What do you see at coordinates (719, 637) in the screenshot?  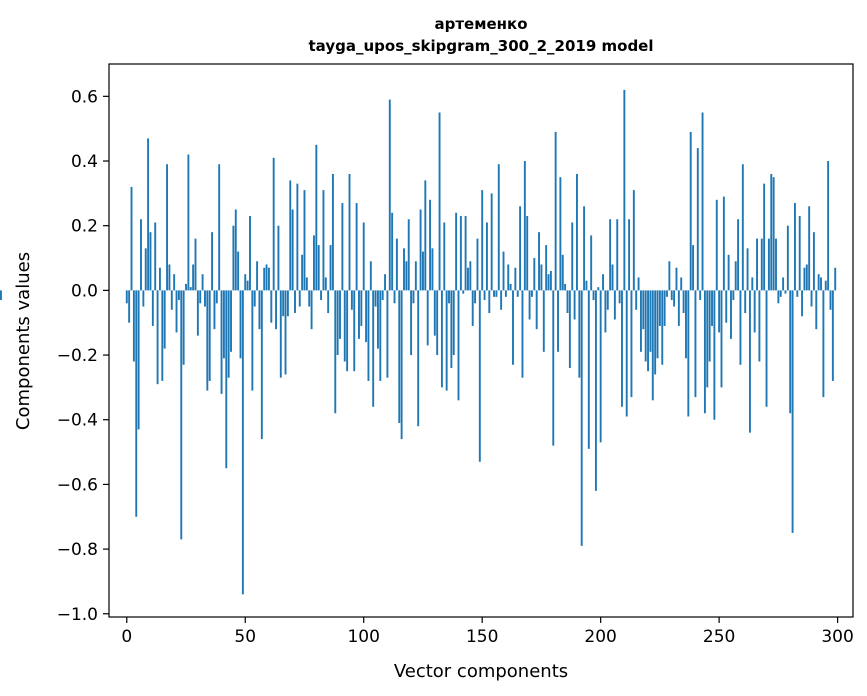 I see `x-tick-label: 250` at bounding box center [719, 637].